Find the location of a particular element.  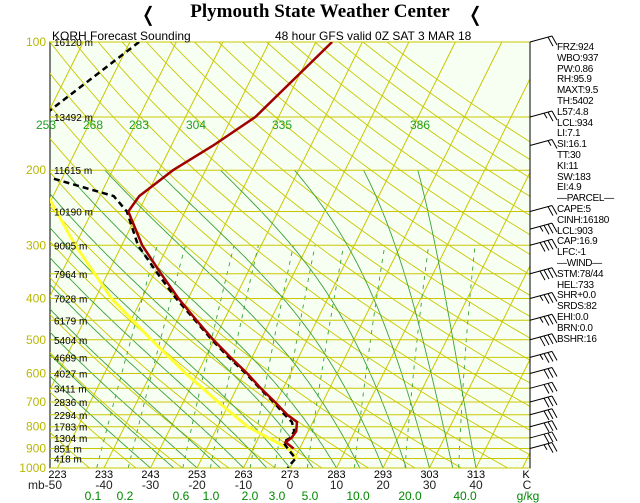

station-label: KORH Forecast Sounding is located at coordinates (121, 36).